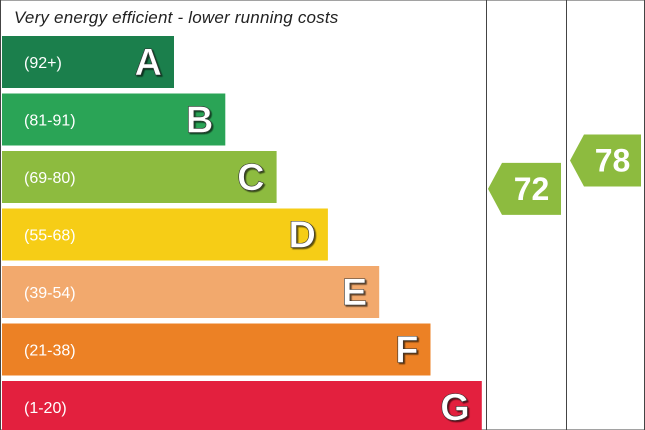  Describe the element at coordinates (50, 178) in the screenshot. I see `band-c-range: (69-80)` at that location.